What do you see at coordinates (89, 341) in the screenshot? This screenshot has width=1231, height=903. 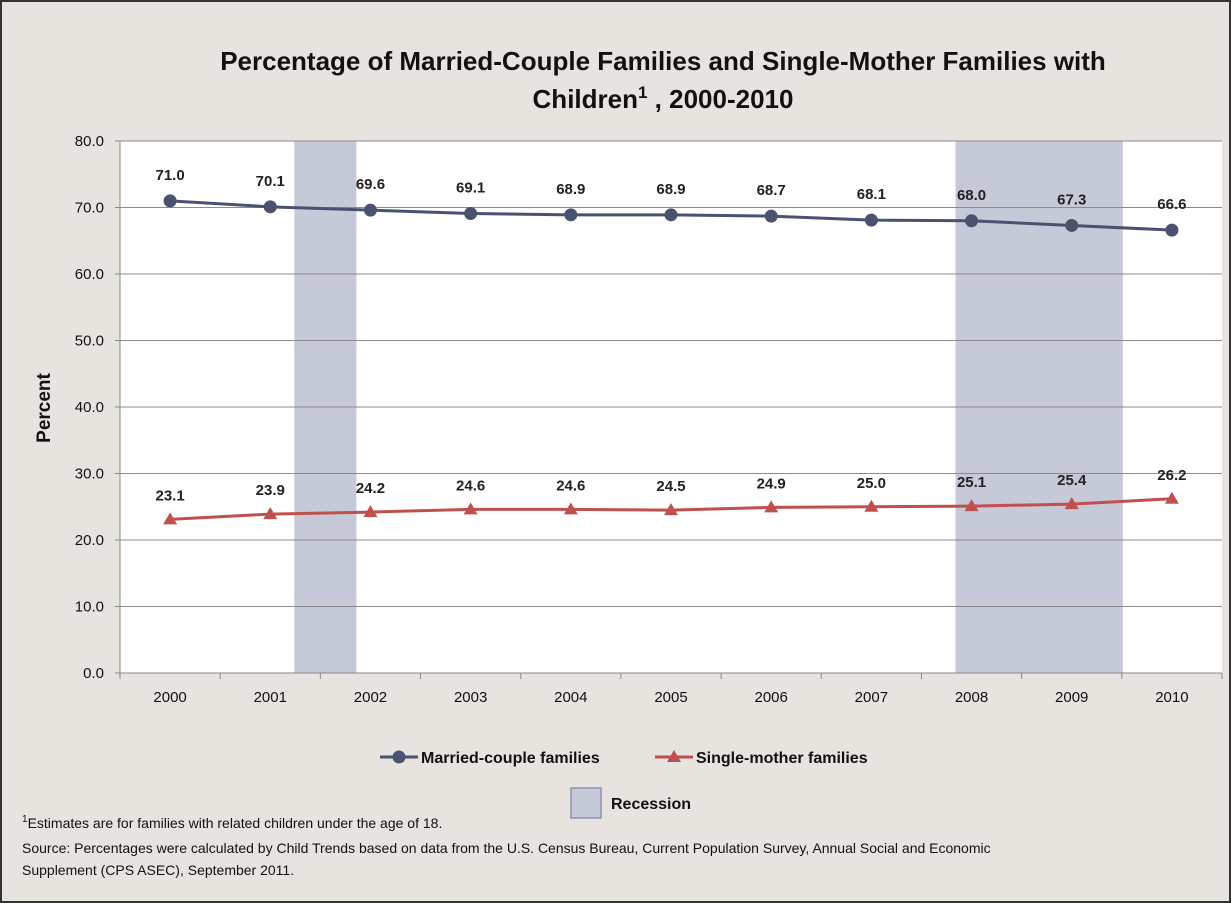 I see `y-tick-label: 50.0` at bounding box center [89, 341].